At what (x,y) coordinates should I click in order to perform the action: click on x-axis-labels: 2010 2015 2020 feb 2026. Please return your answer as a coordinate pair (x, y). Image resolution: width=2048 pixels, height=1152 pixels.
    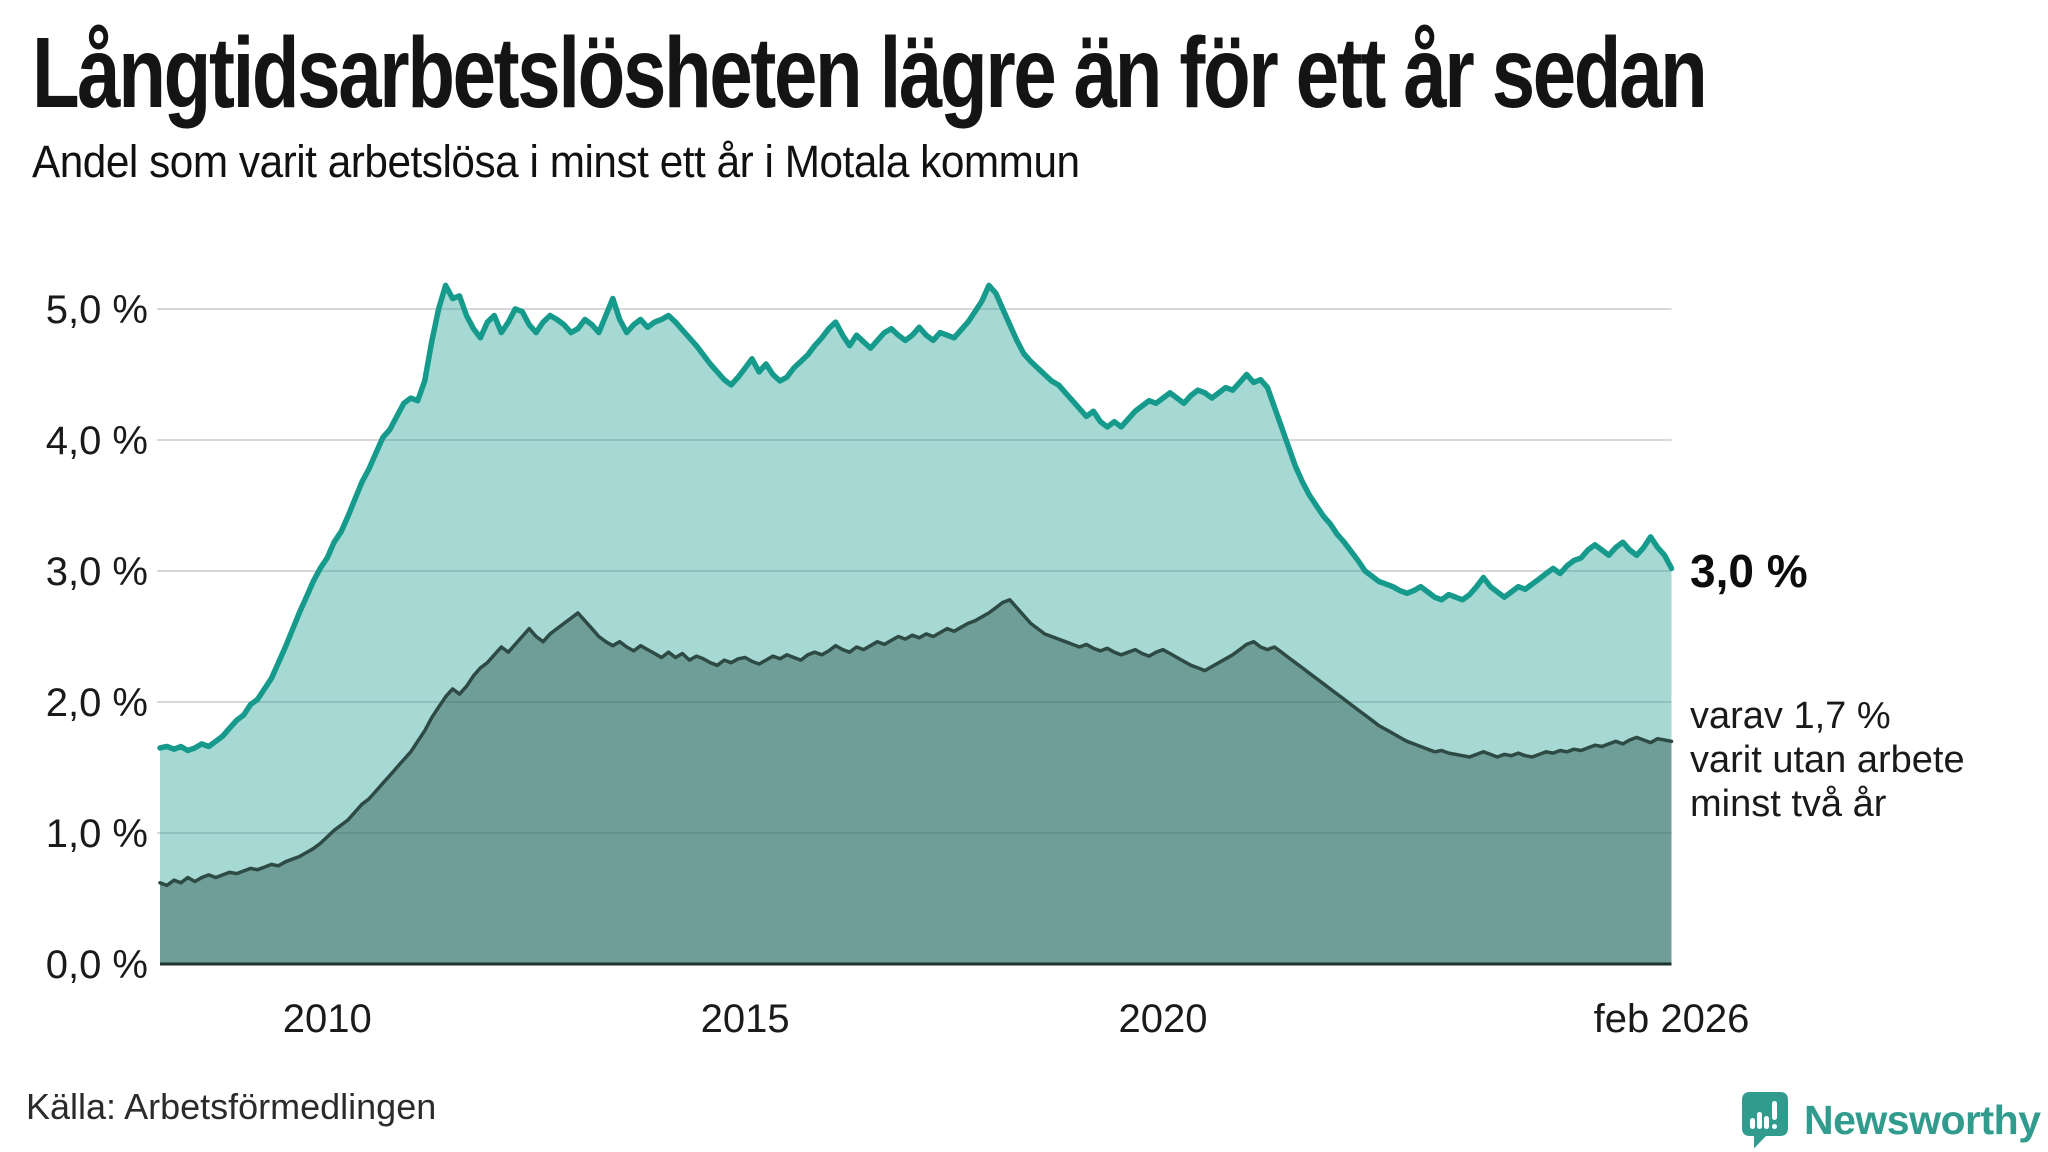
    Looking at the image, I should click on (1016, 1019).